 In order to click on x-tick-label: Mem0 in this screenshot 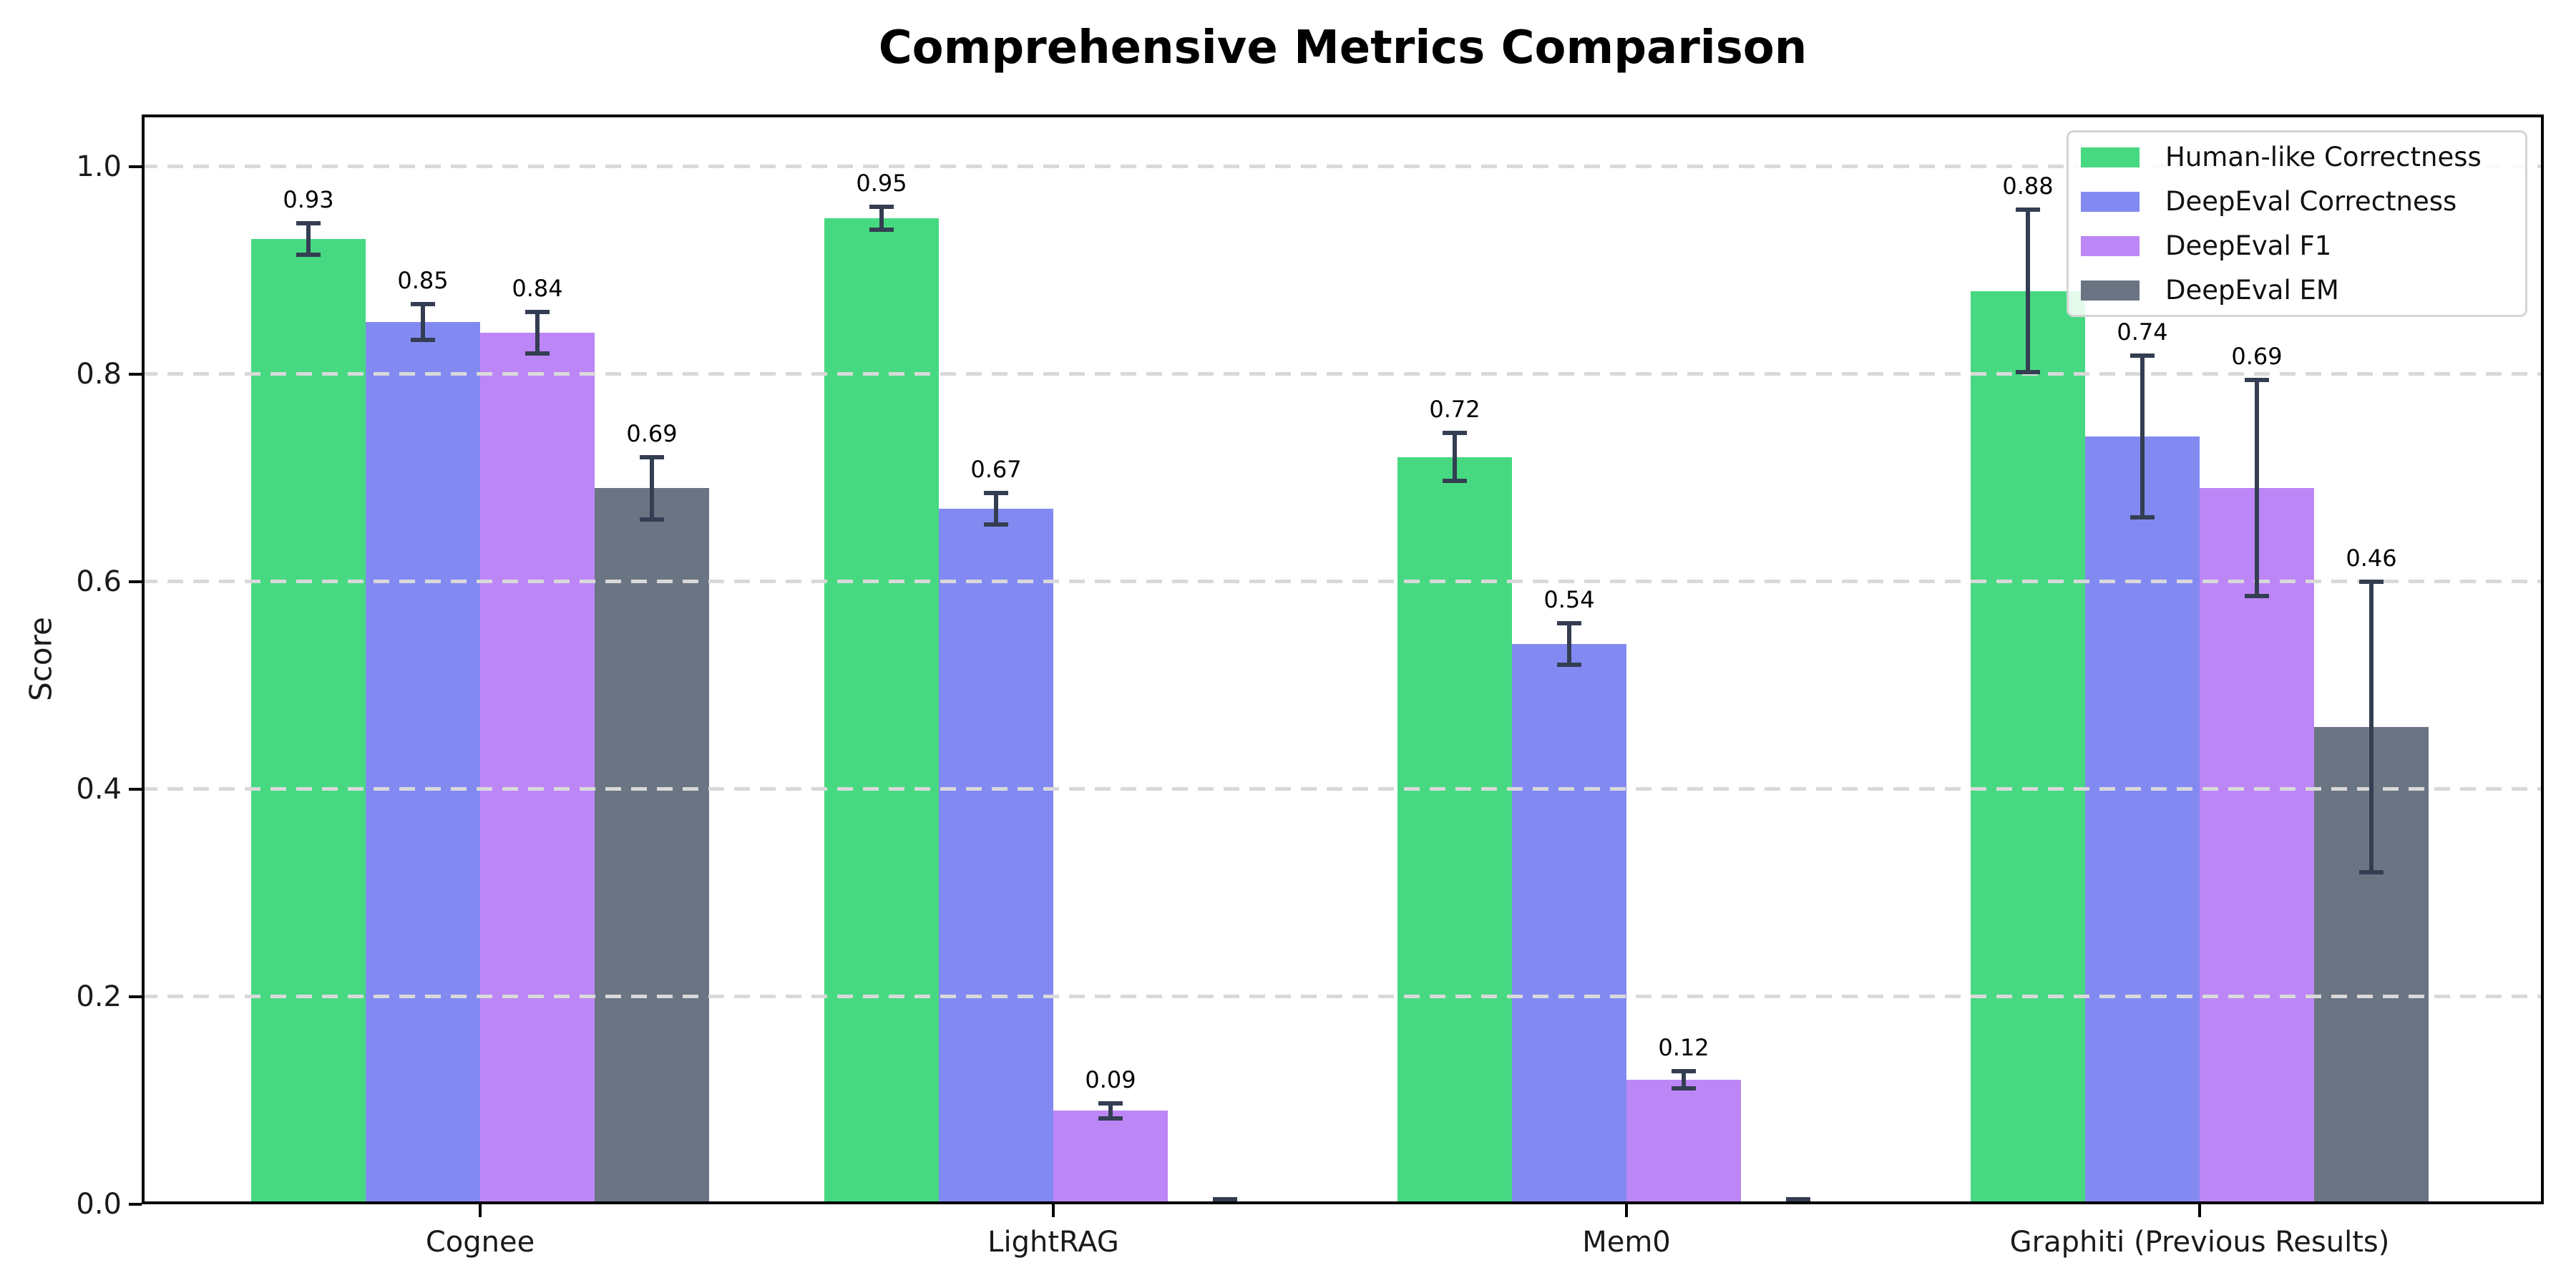, I will do `click(1626, 1242)`.